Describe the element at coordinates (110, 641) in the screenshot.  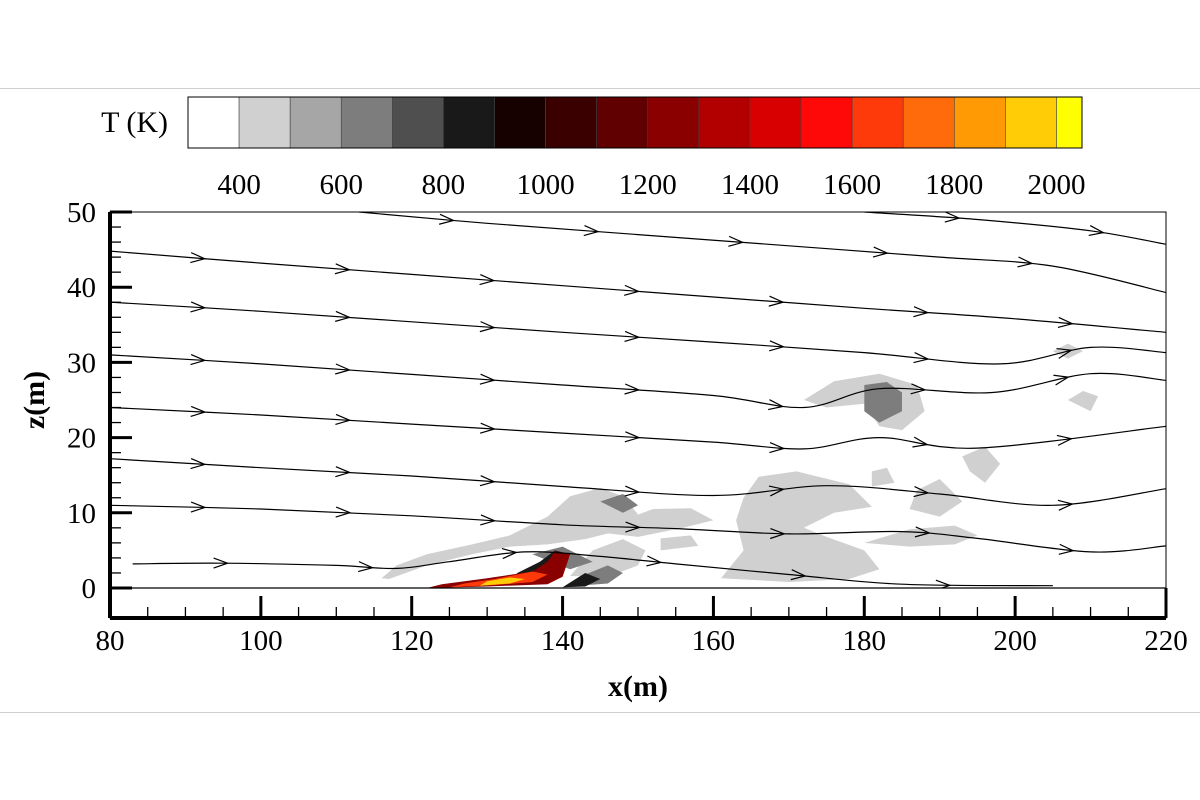
I see `x-tick-label: 80` at that location.